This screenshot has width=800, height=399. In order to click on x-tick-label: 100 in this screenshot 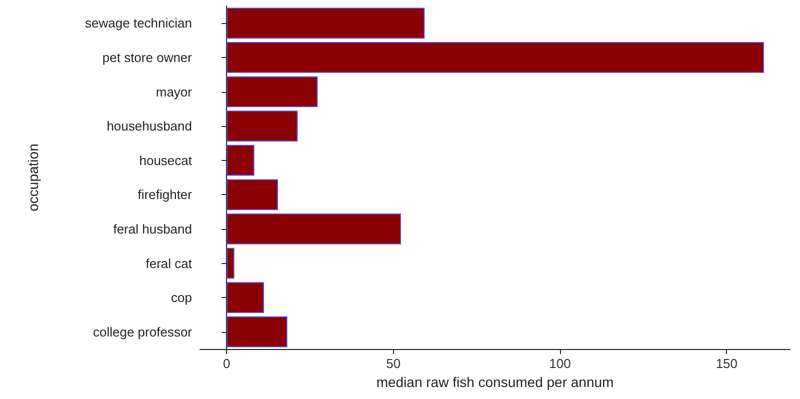, I will do `click(560, 363)`.